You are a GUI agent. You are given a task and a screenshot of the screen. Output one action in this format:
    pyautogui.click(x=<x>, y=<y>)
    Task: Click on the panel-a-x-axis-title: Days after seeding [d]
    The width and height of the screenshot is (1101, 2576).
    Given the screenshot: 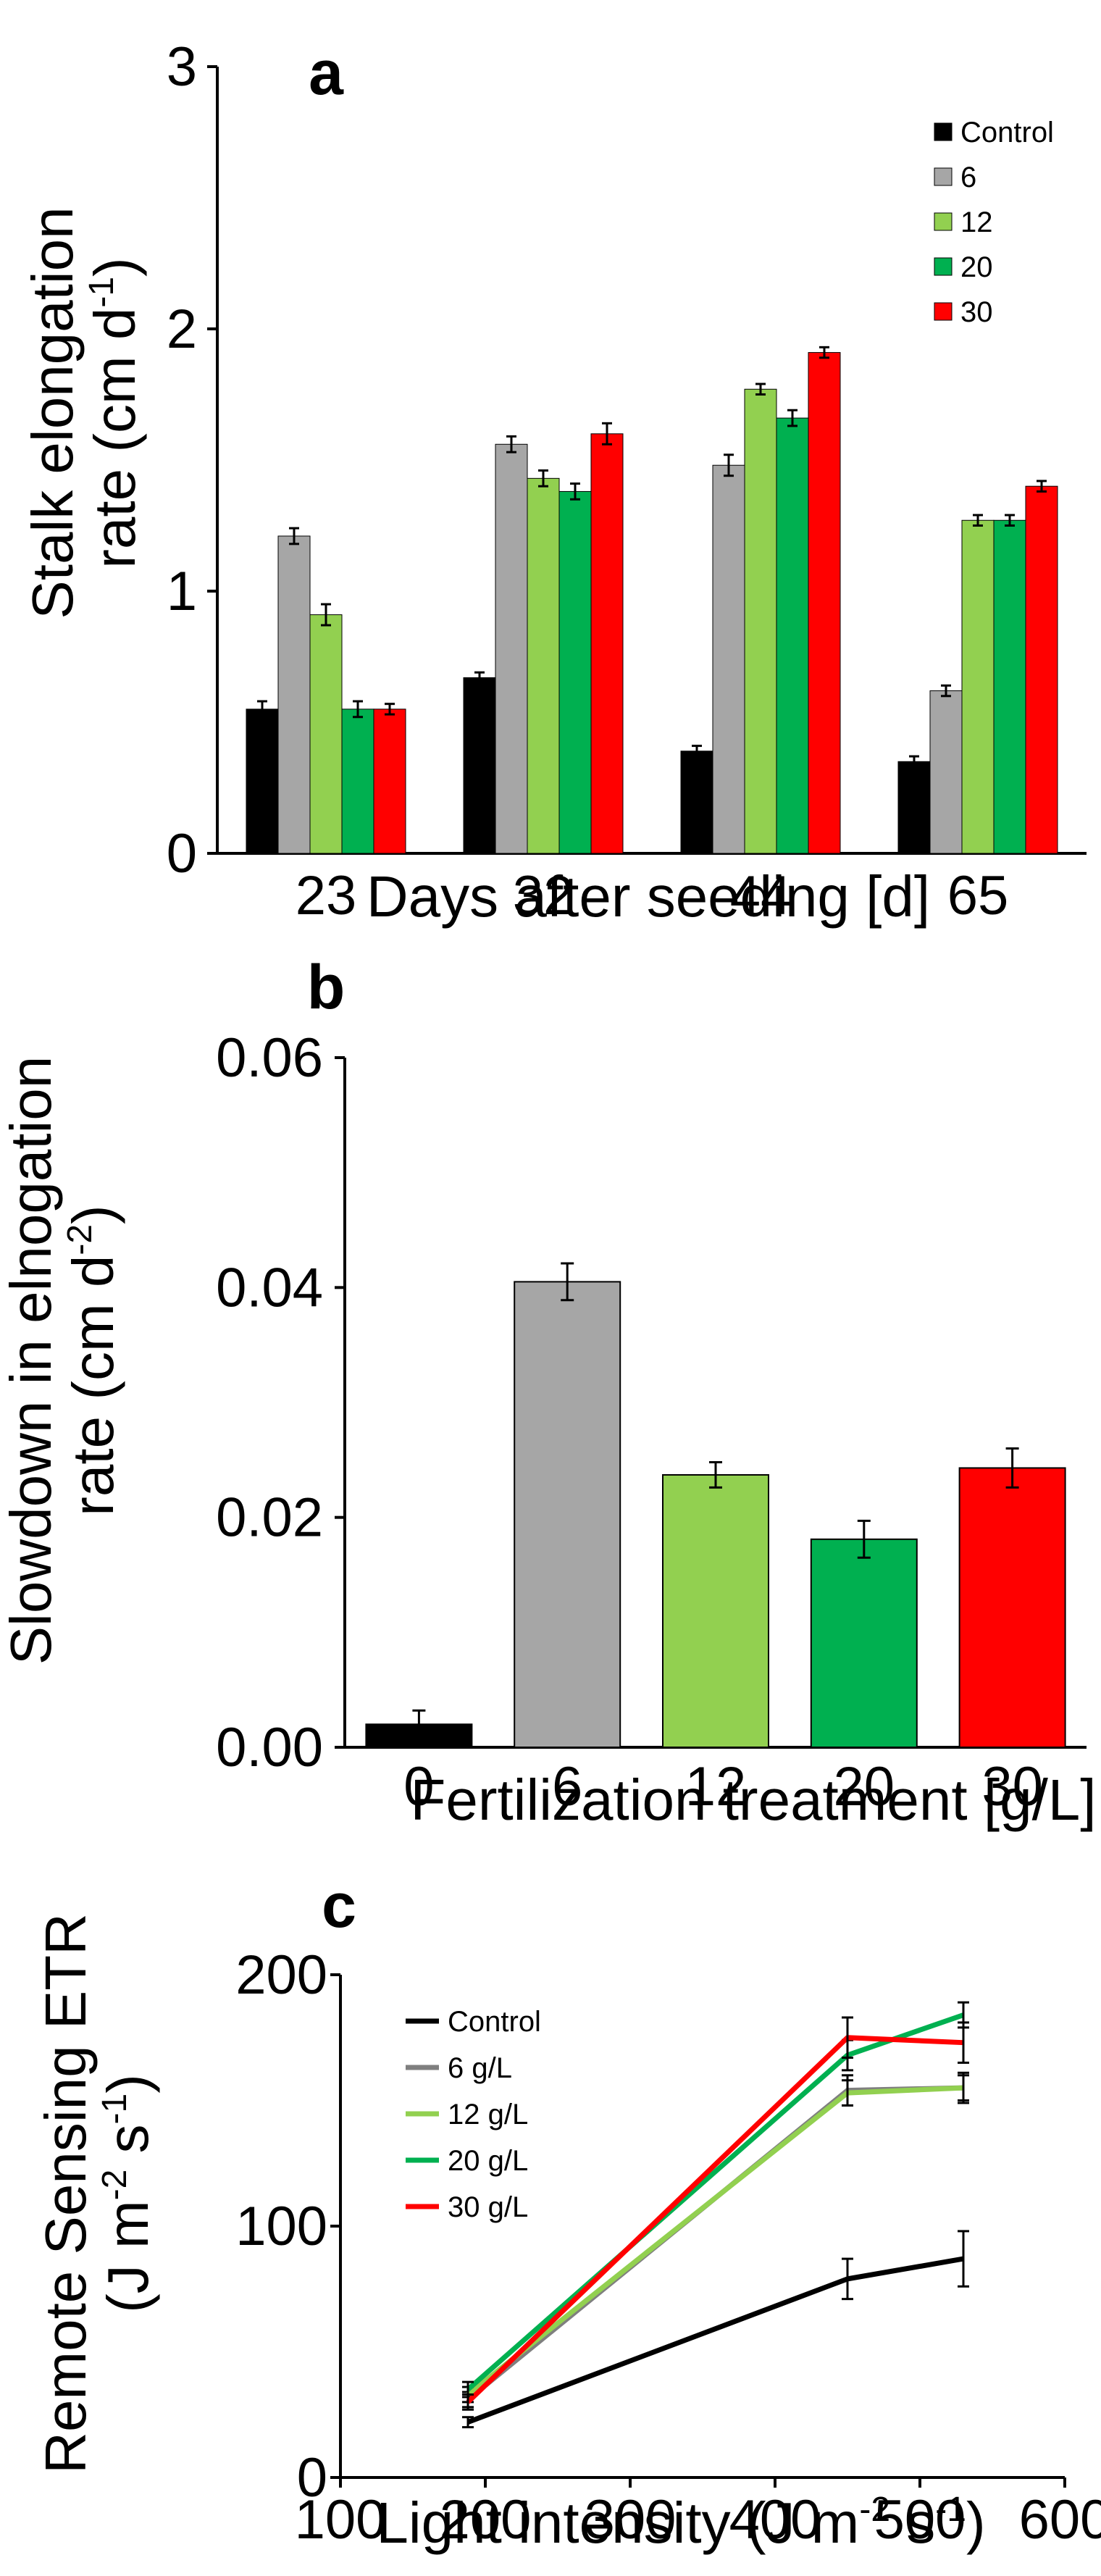 What is the action you would take?
    pyautogui.click(x=648, y=896)
    